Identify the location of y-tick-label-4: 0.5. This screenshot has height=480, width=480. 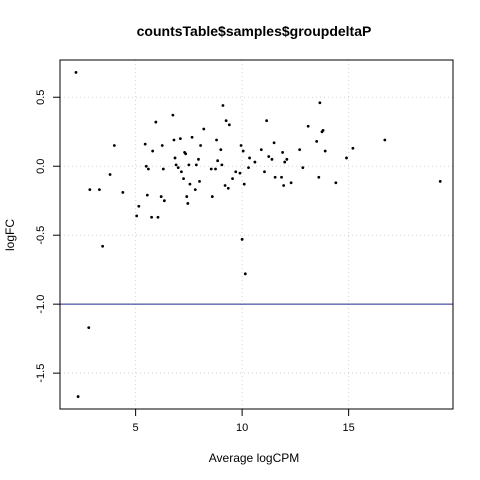
(41, 97).